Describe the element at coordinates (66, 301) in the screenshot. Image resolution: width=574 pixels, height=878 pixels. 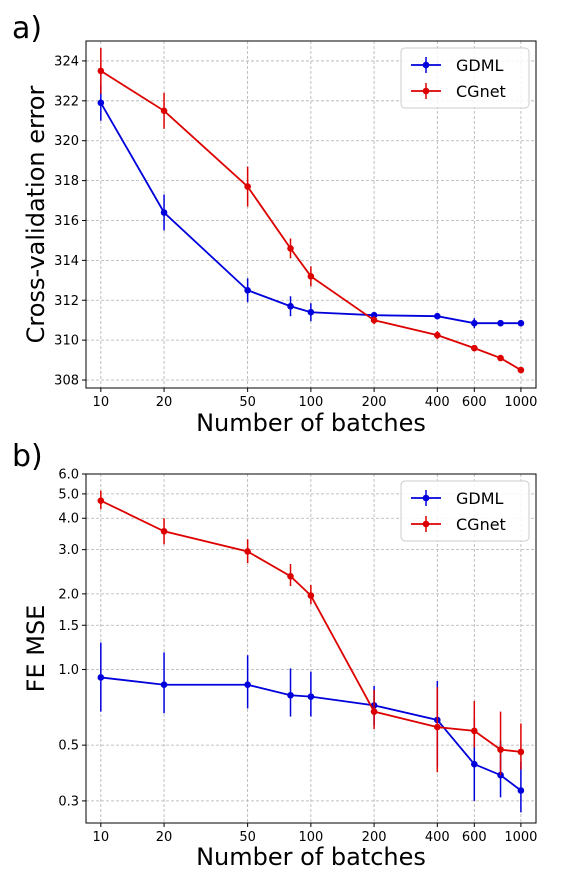
I see `y-tick-label: 312` at that location.